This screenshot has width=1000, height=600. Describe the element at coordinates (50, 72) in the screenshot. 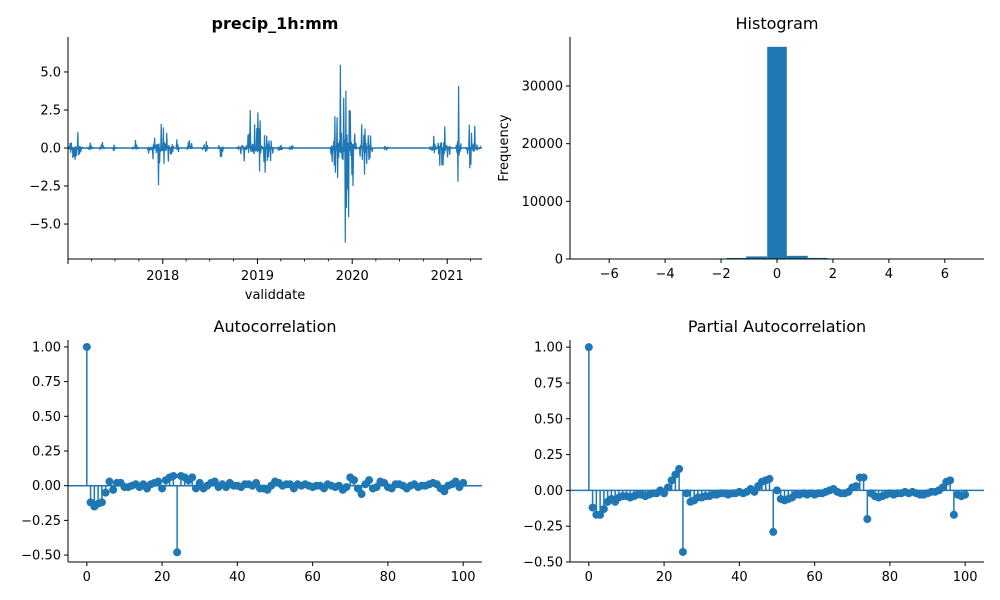

I see `y-tick-label: 5.0` at that location.